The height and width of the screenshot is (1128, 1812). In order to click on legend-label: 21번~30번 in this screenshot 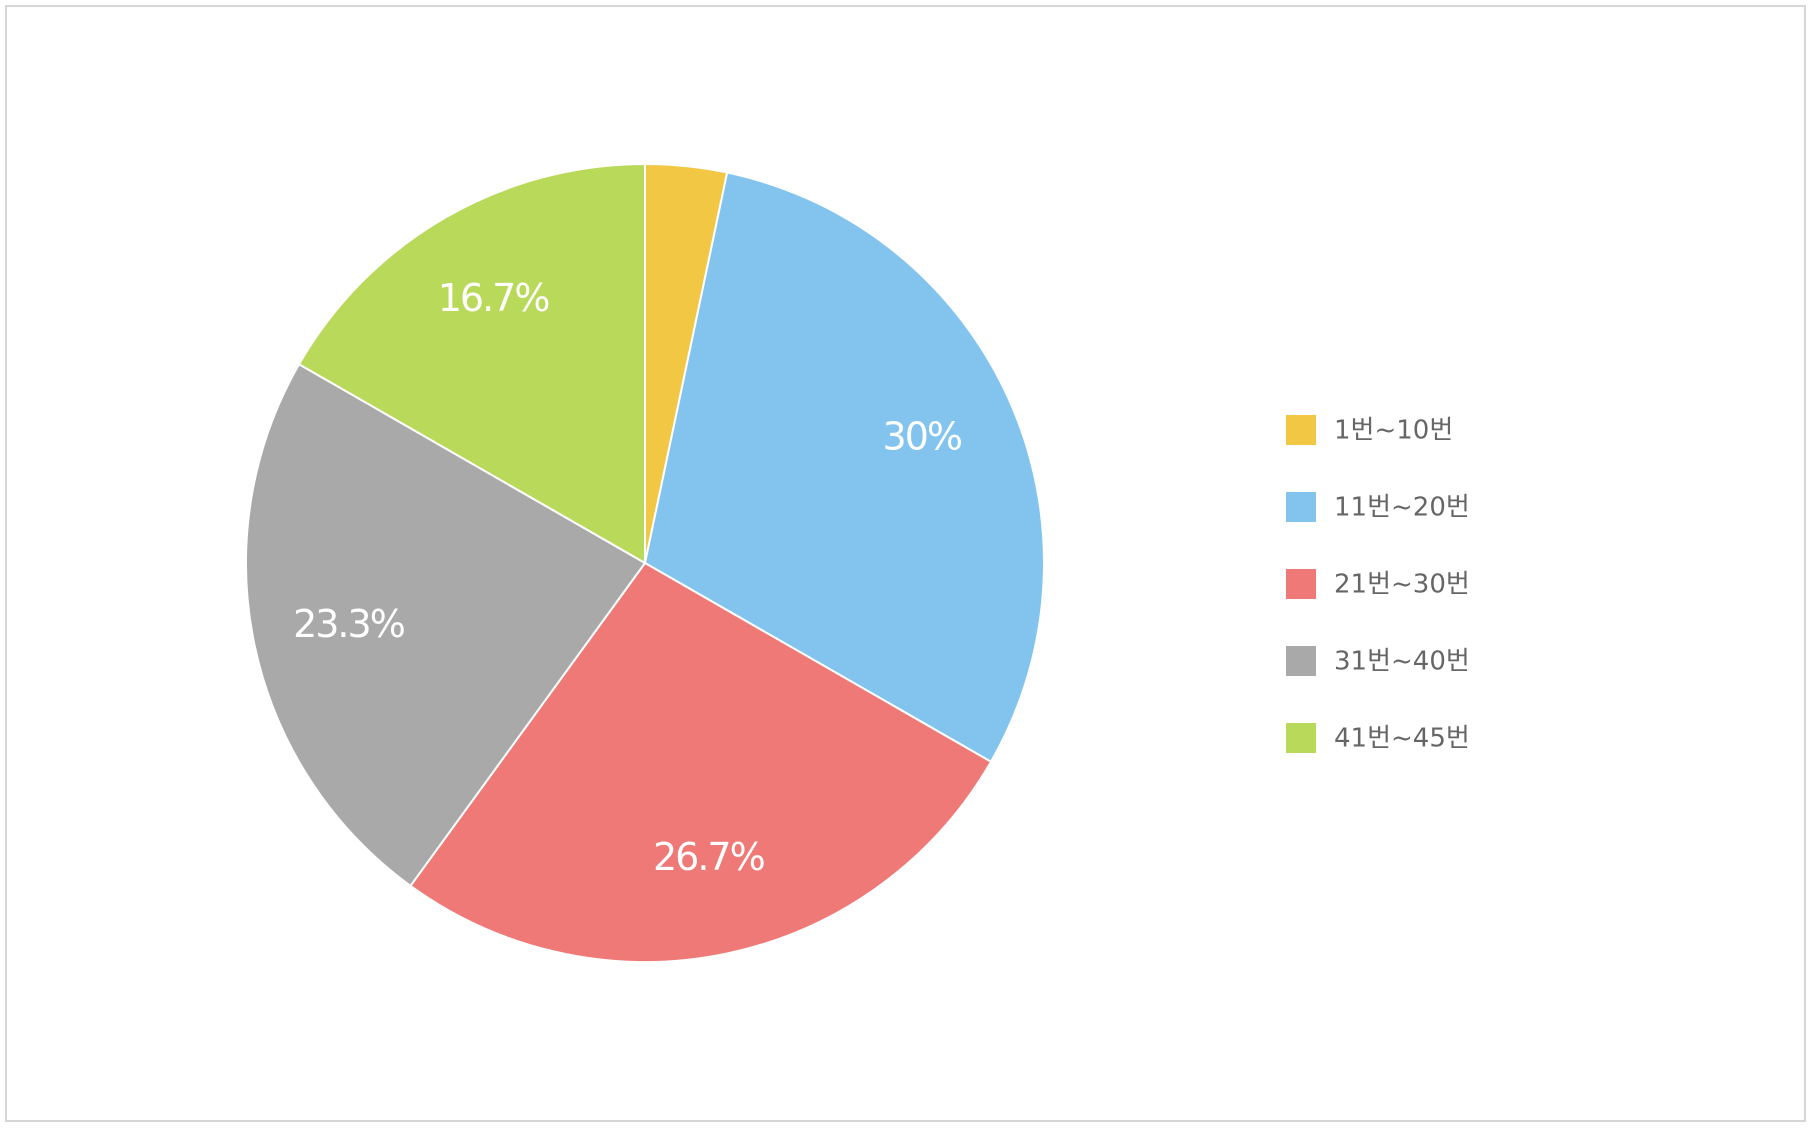, I will do `click(1402, 585)`.